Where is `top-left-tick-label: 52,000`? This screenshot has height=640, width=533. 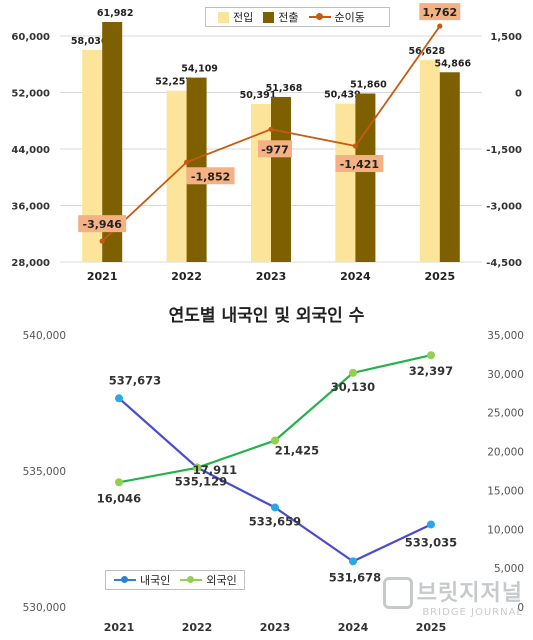 top-left-tick-label: 52,000 is located at coordinates (30, 94).